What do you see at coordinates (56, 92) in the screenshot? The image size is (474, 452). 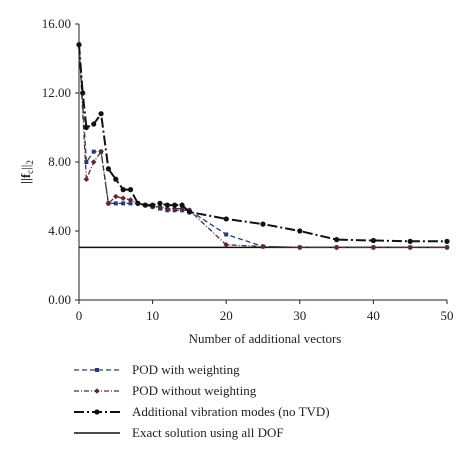 I see `y-tick-label: 12.00` at bounding box center [56, 92].